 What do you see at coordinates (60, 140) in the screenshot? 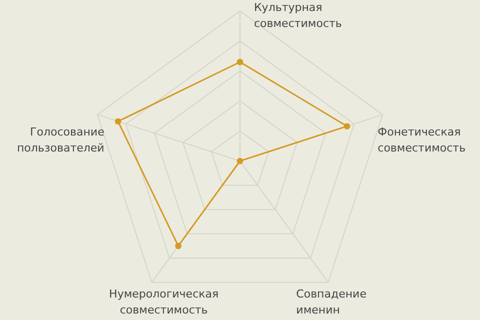
I see `spoke-label: Голосование пользователей` at bounding box center [60, 140].